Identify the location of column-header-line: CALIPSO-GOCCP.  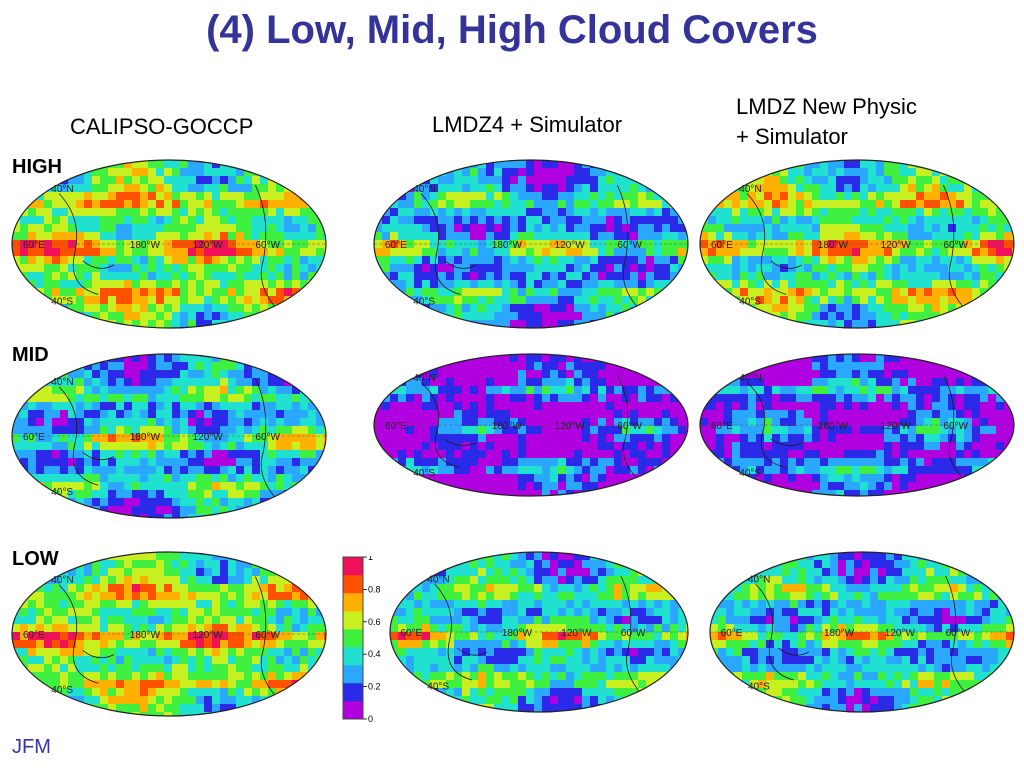
(162, 126).